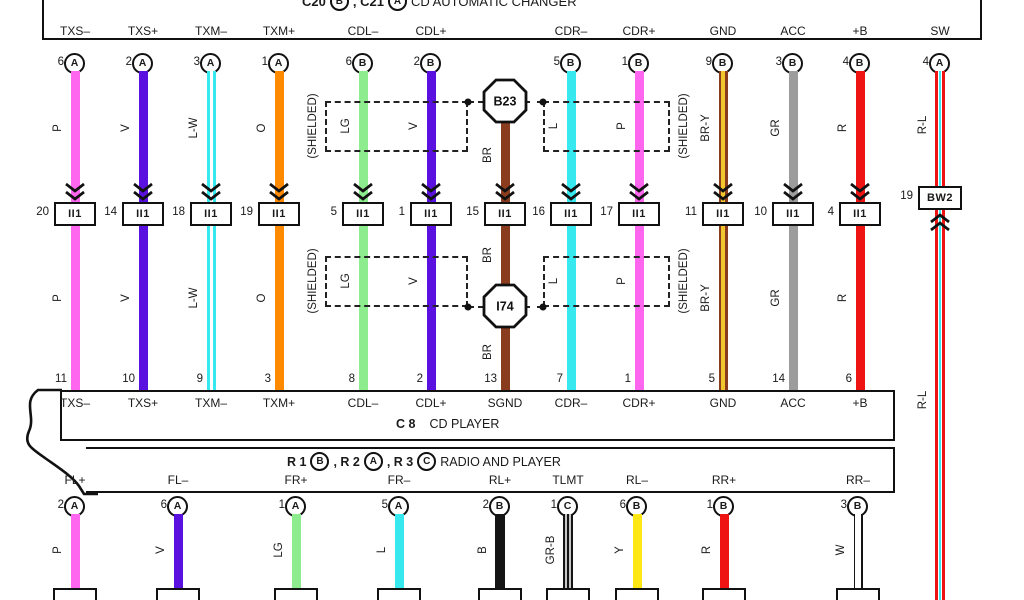 This screenshot has height=600, width=1024. What do you see at coordinates (401, 212) in the screenshot?
I see `junction-pin-number: 1` at bounding box center [401, 212].